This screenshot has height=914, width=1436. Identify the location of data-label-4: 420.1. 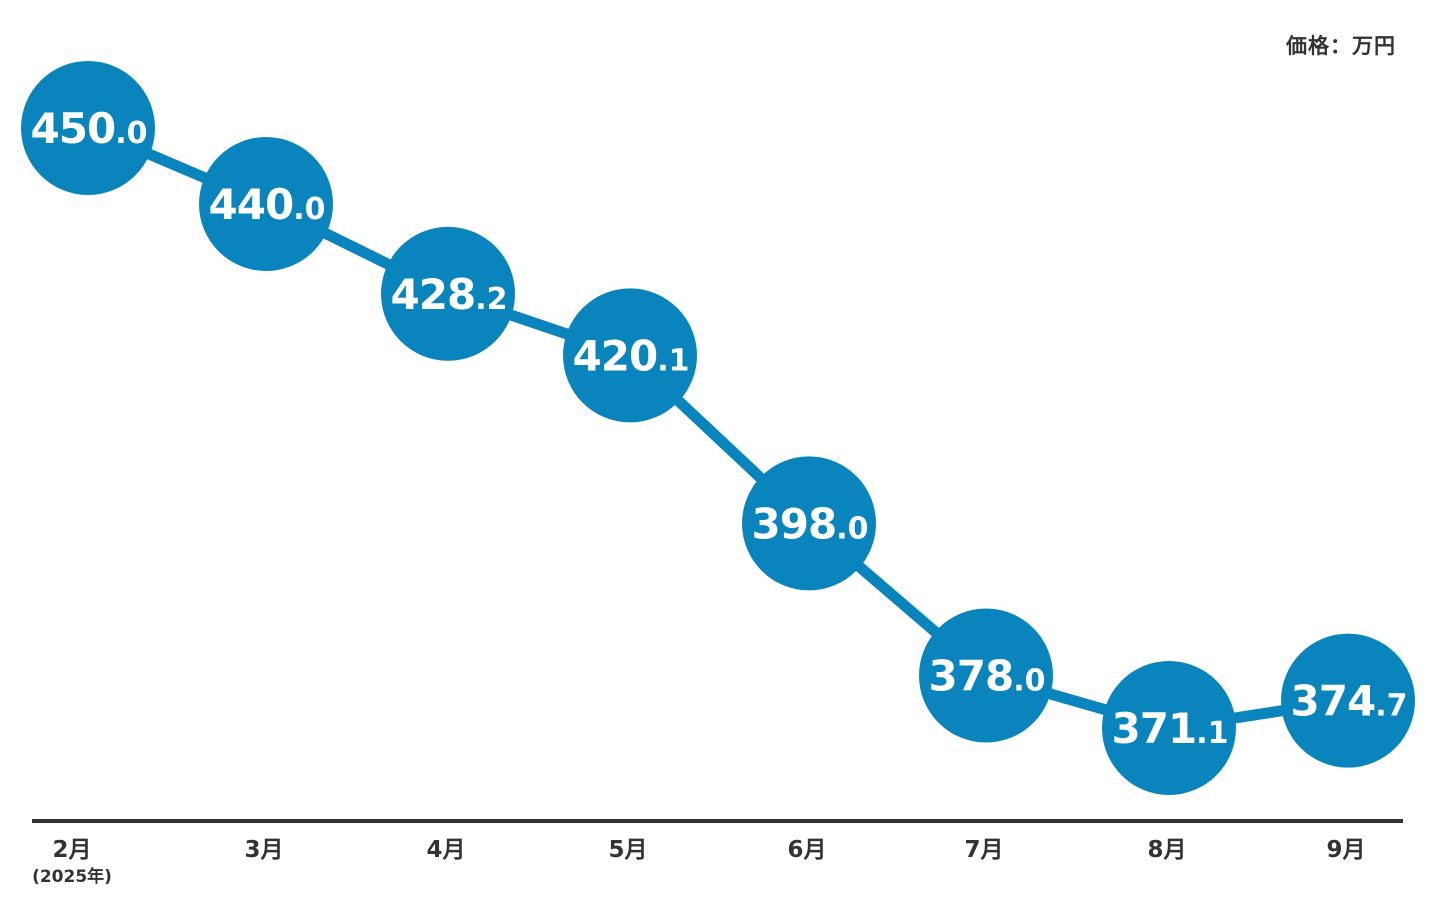
(631, 355).